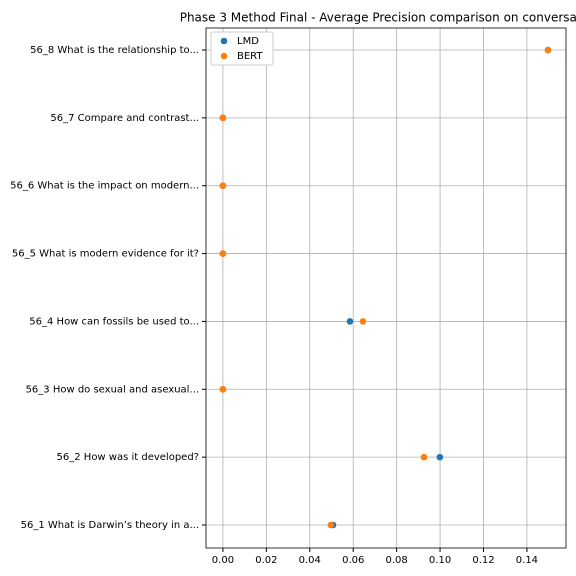 This screenshot has height=576, width=576. What do you see at coordinates (353, 560) in the screenshot?
I see `x-tick-label: 0.06` at bounding box center [353, 560].